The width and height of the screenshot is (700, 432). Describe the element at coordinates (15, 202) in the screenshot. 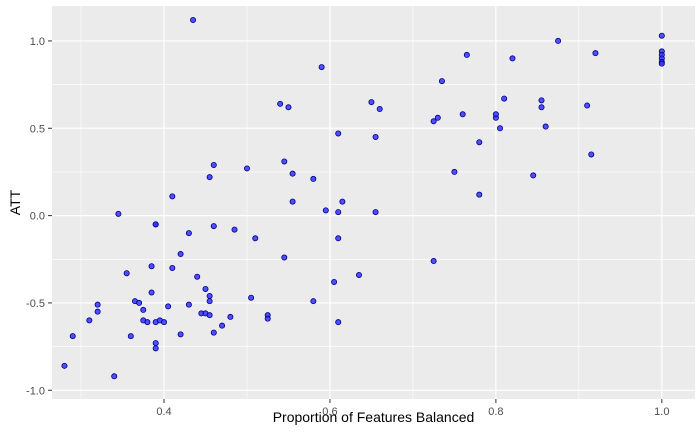

I see `y-axis-title: ATT` at that location.